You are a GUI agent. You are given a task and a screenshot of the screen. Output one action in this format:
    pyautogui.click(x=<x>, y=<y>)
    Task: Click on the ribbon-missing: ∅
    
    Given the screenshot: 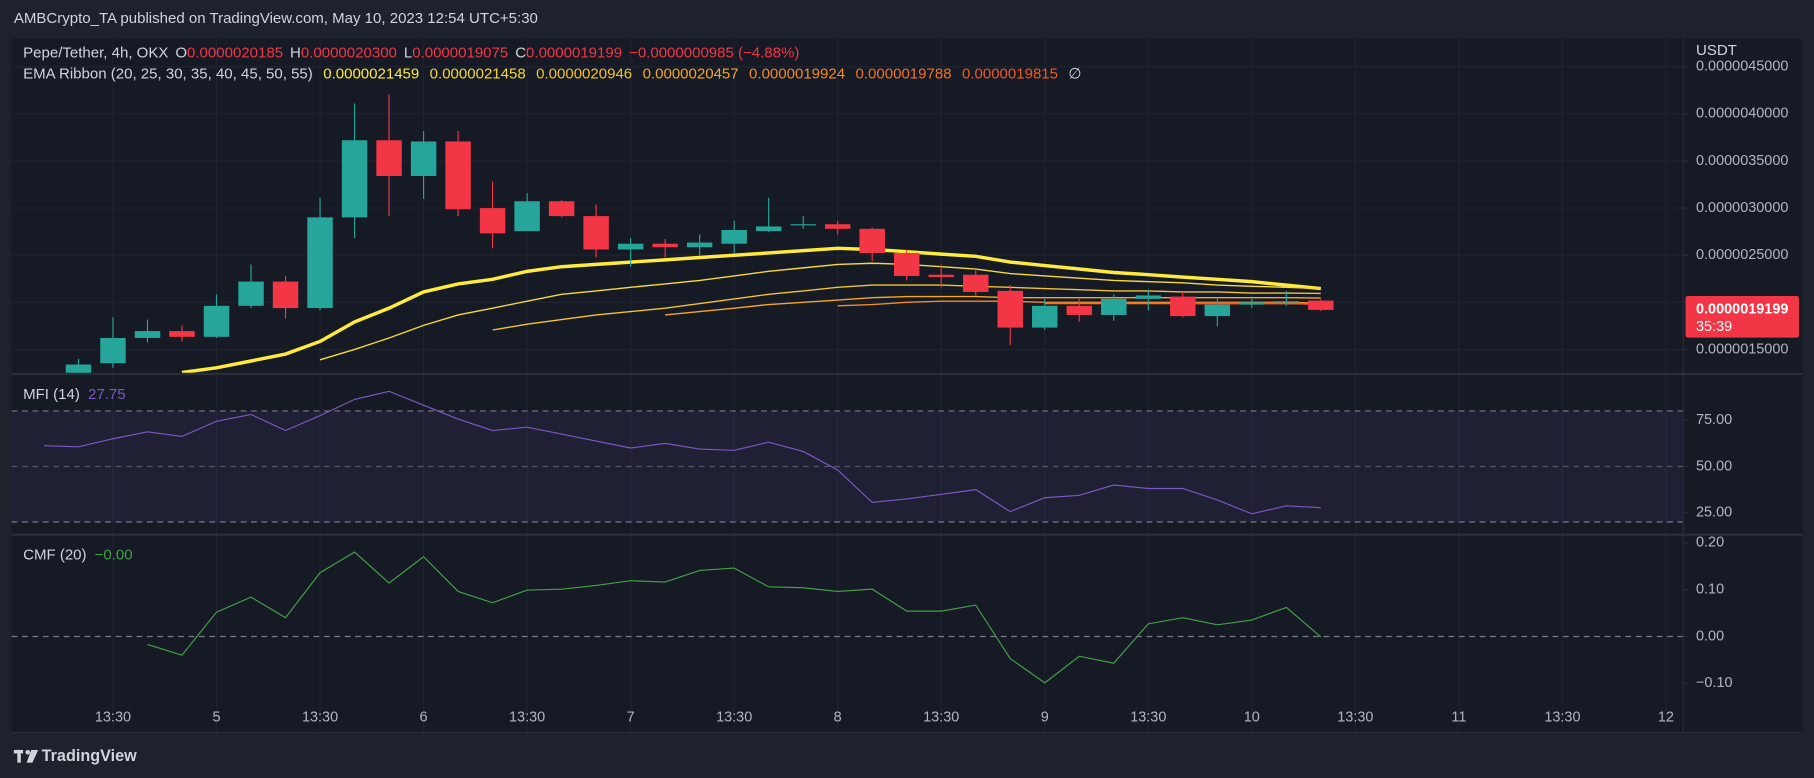 What is the action you would take?
    pyautogui.click(x=1074, y=73)
    